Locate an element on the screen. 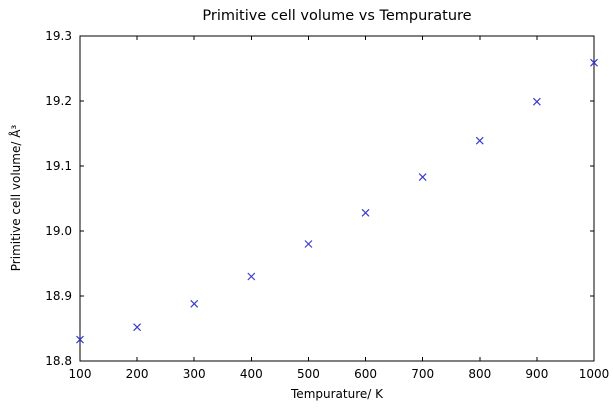 The height and width of the screenshot is (416, 613). y-tick-label: 18.8 is located at coordinates (58, 361).